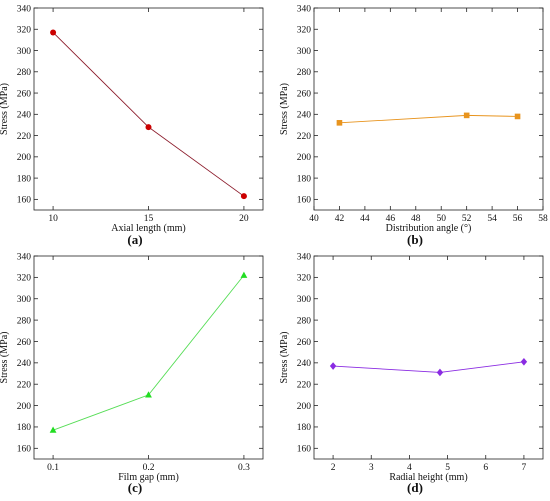  What do you see at coordinates (415, 487) in the screenshot?
I see `panel-caption: (d)` at bounding box center [415, 487].